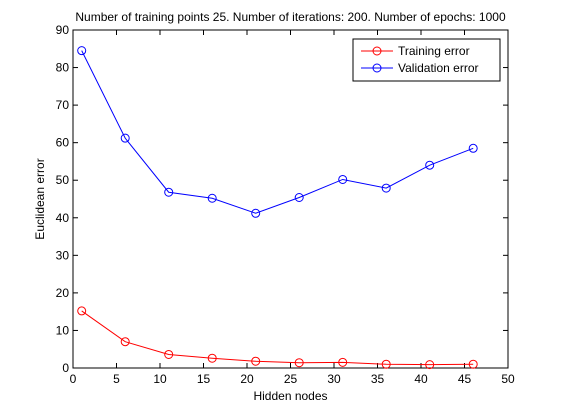 This screenshot has width=561, height=414. I want to click on y-tick-label: 10, so click(63, 330).